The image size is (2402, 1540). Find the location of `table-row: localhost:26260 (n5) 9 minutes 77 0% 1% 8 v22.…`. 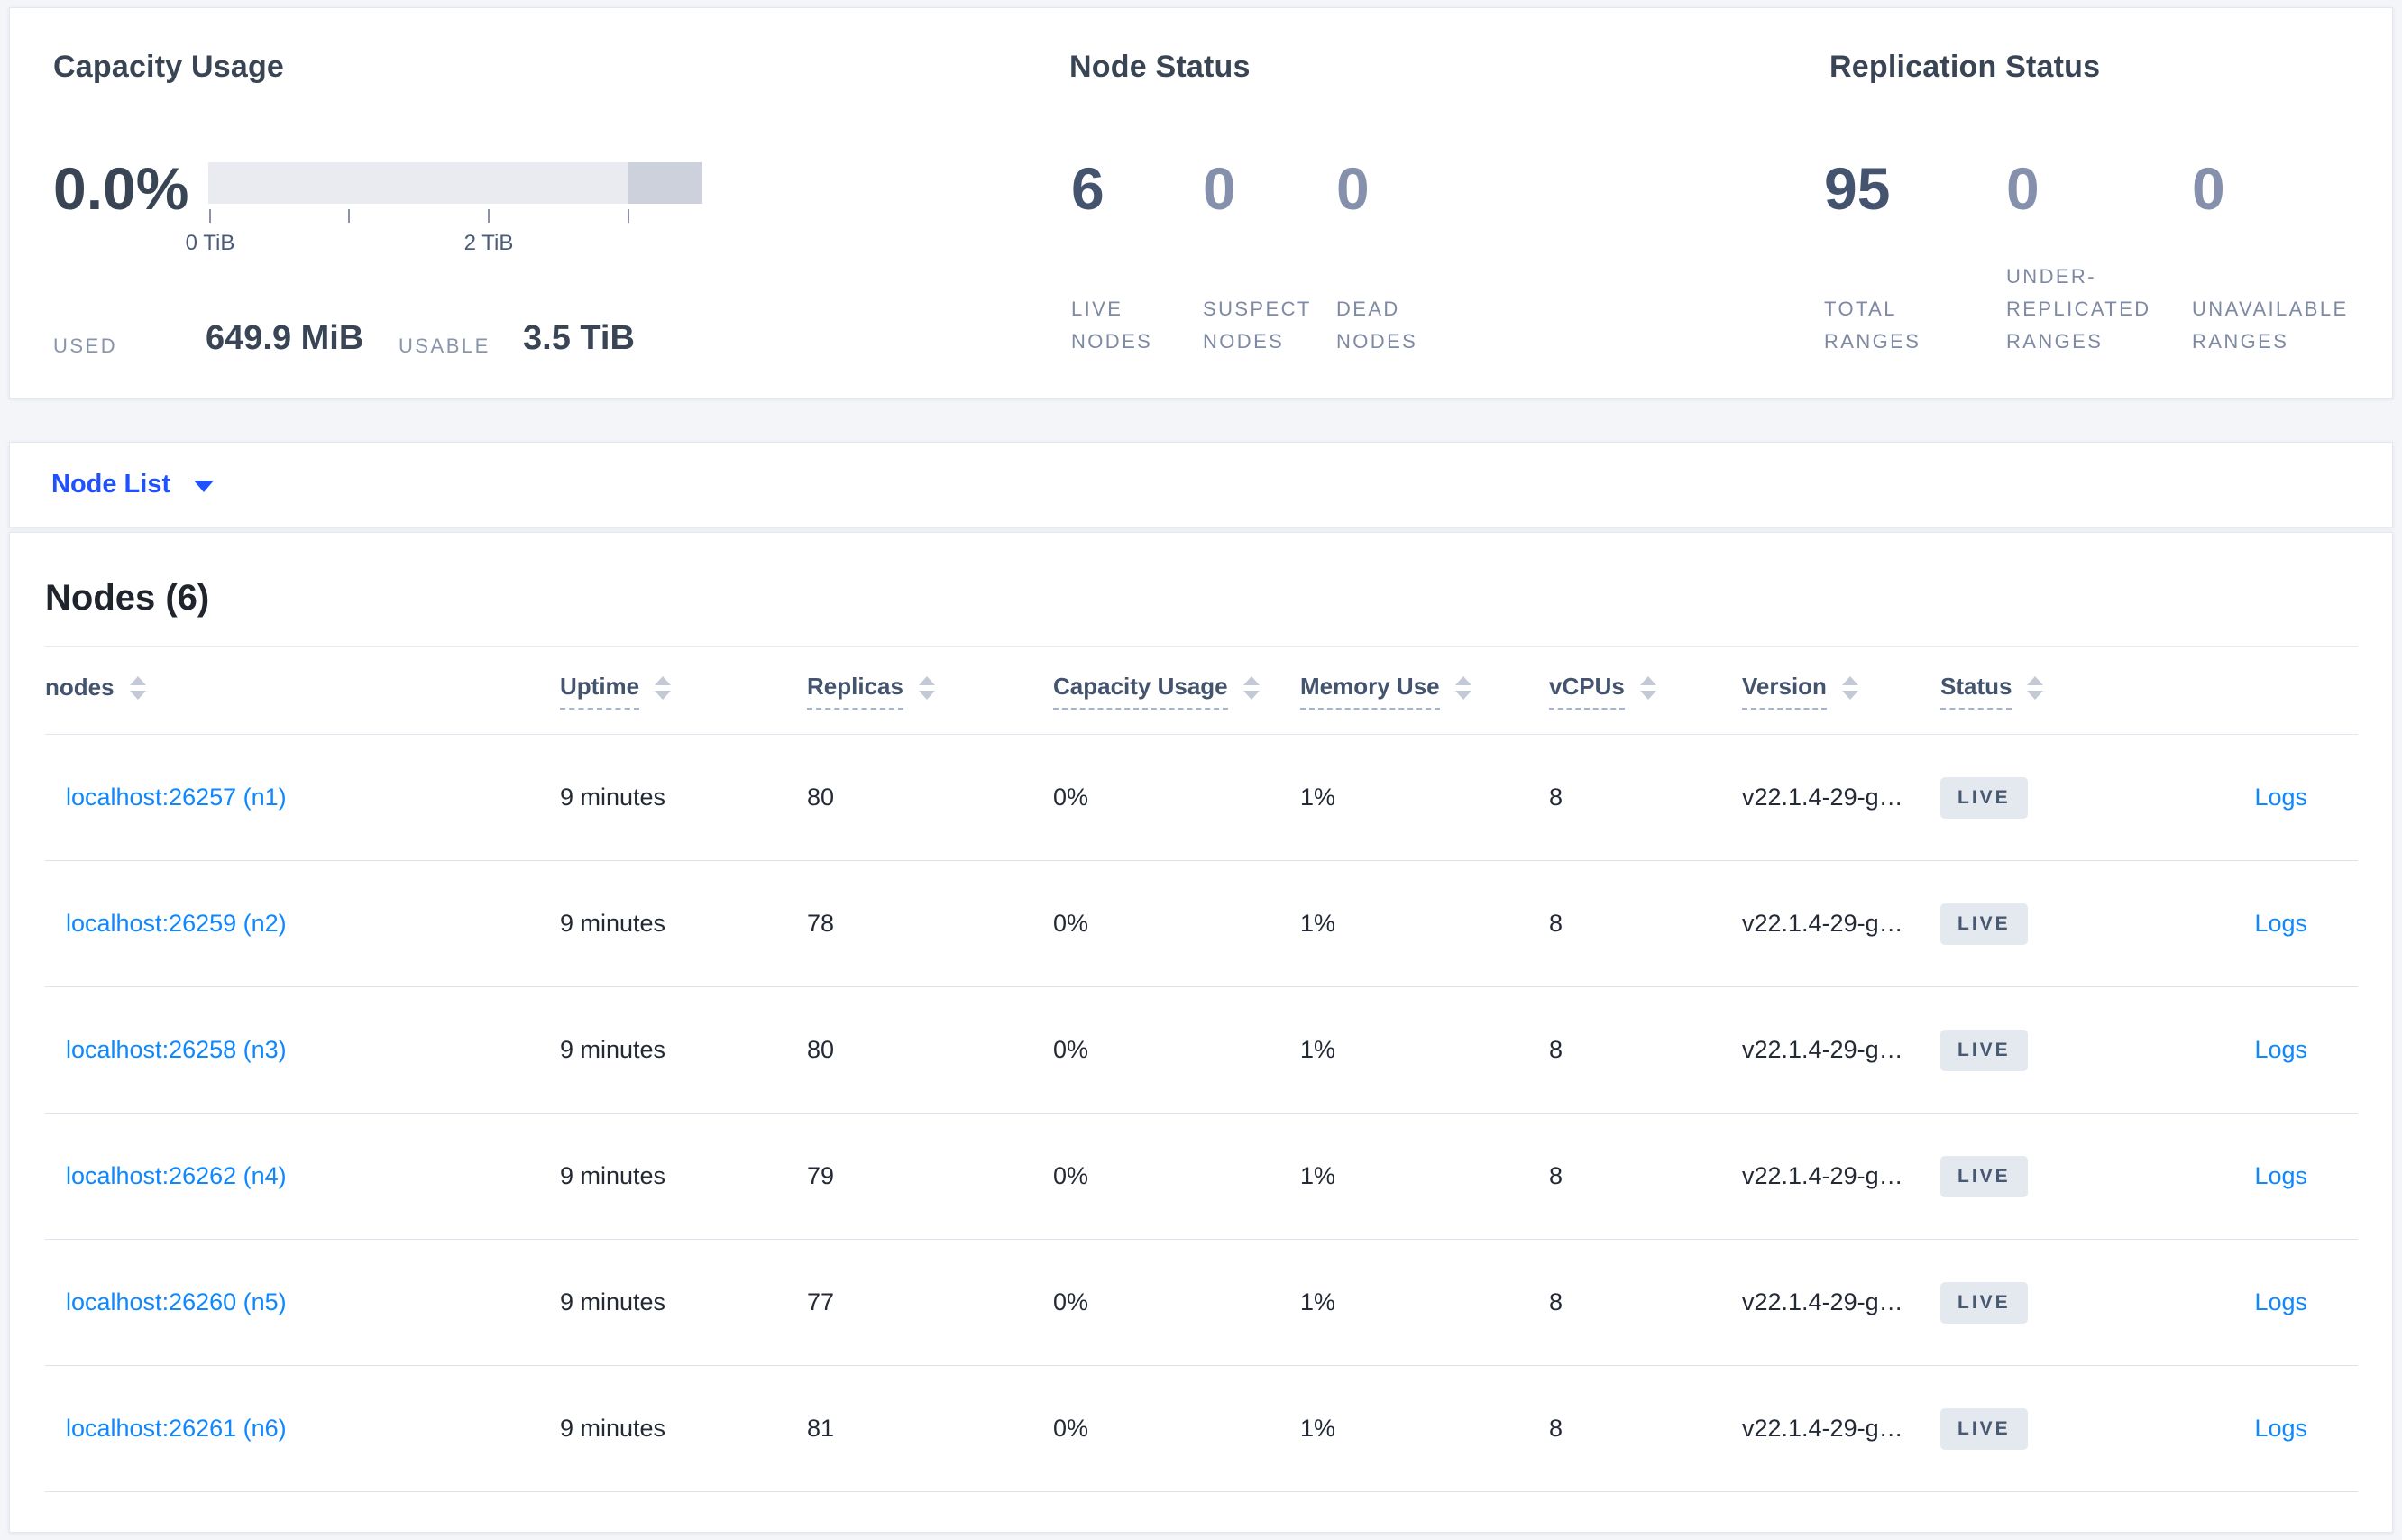

table-row: localhost:26260 (n5) 9 minutes 77 0% 1% 8 v22.… is located at coordinates (1201, 1303).